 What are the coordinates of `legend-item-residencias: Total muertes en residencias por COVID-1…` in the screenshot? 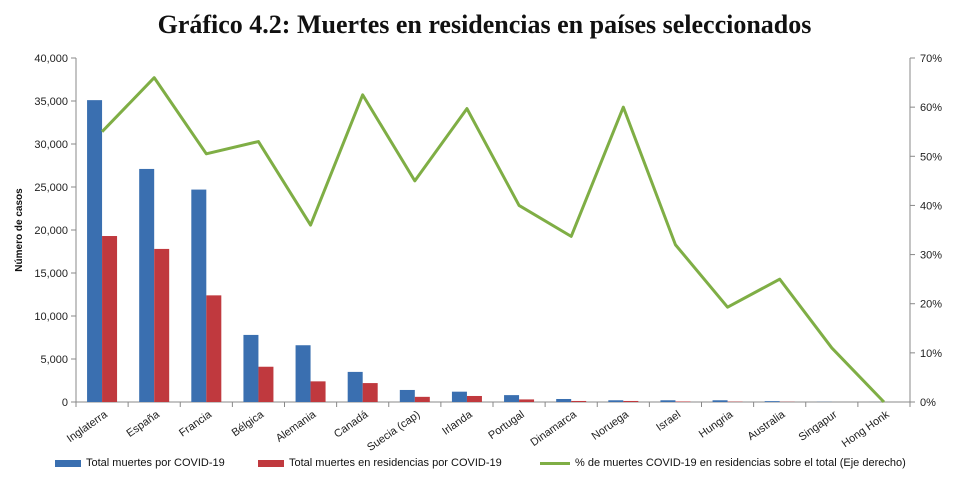 It's located at (380, 463).